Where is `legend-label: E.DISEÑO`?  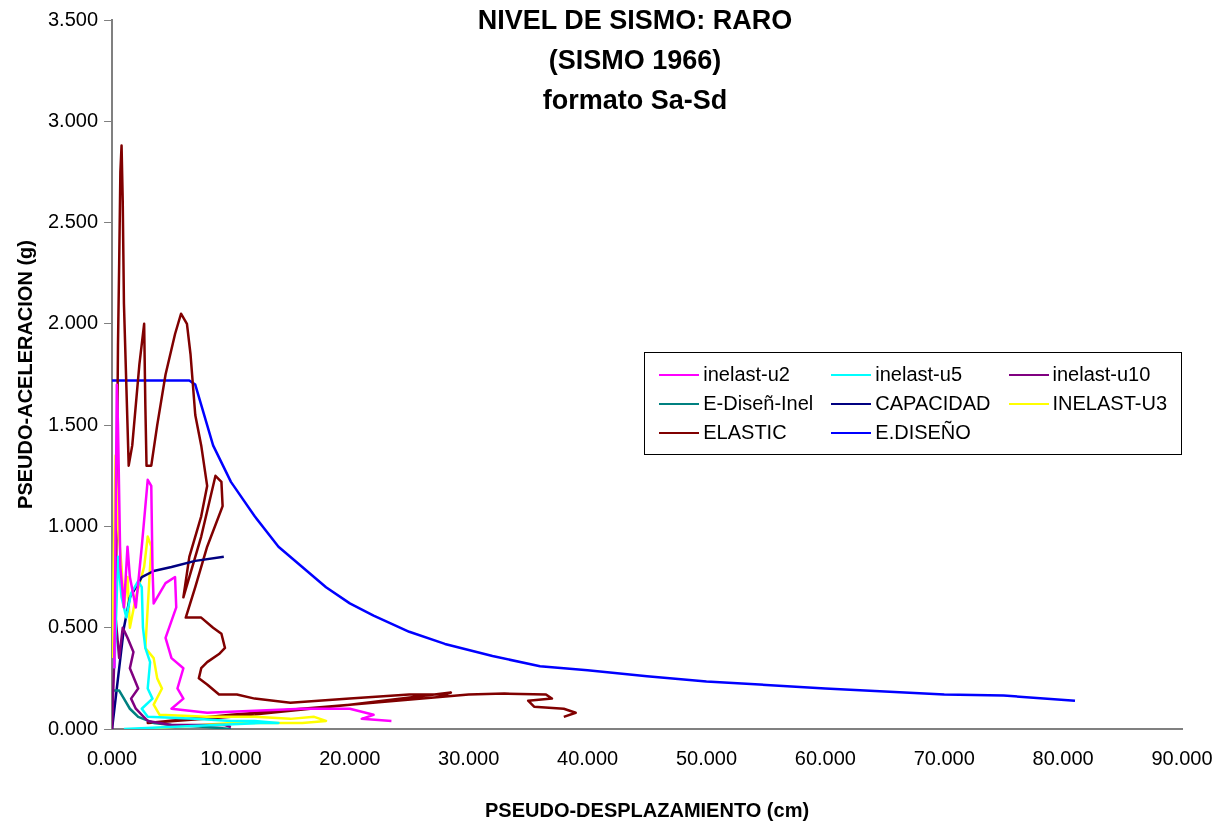 legend-label: E.DISEÑO is located at coordinates (923, 432).